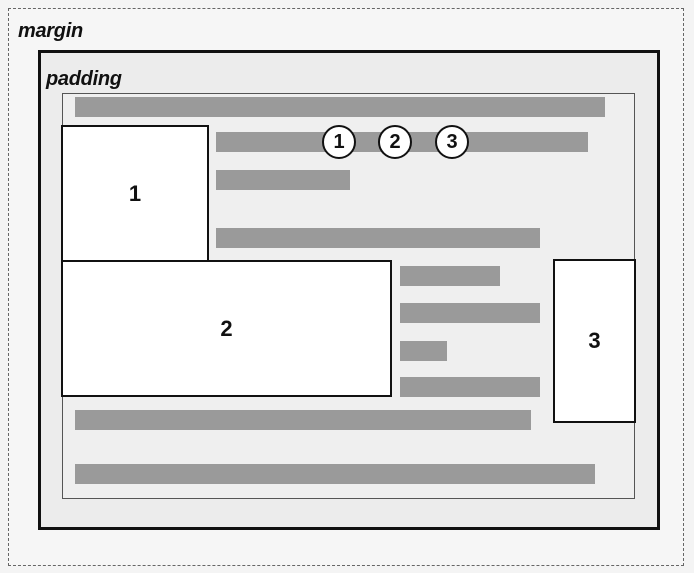 The width and height of the screenshot is (694, 573). What do you see at coordinates (339, 142) in the screenshot?
I see `float-marker-1: 1` at bounding box center [339, 142].